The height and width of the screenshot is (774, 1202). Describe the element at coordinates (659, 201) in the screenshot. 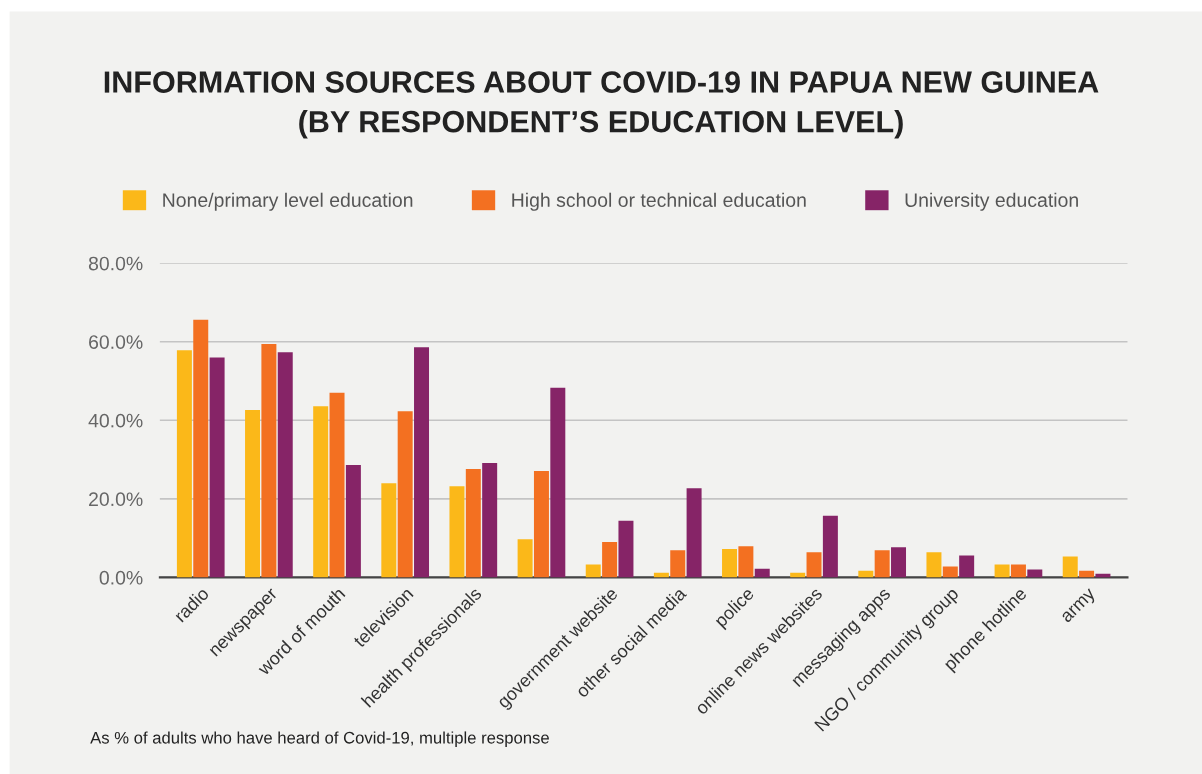

I see `legend-label: High school or technical education` at that location.